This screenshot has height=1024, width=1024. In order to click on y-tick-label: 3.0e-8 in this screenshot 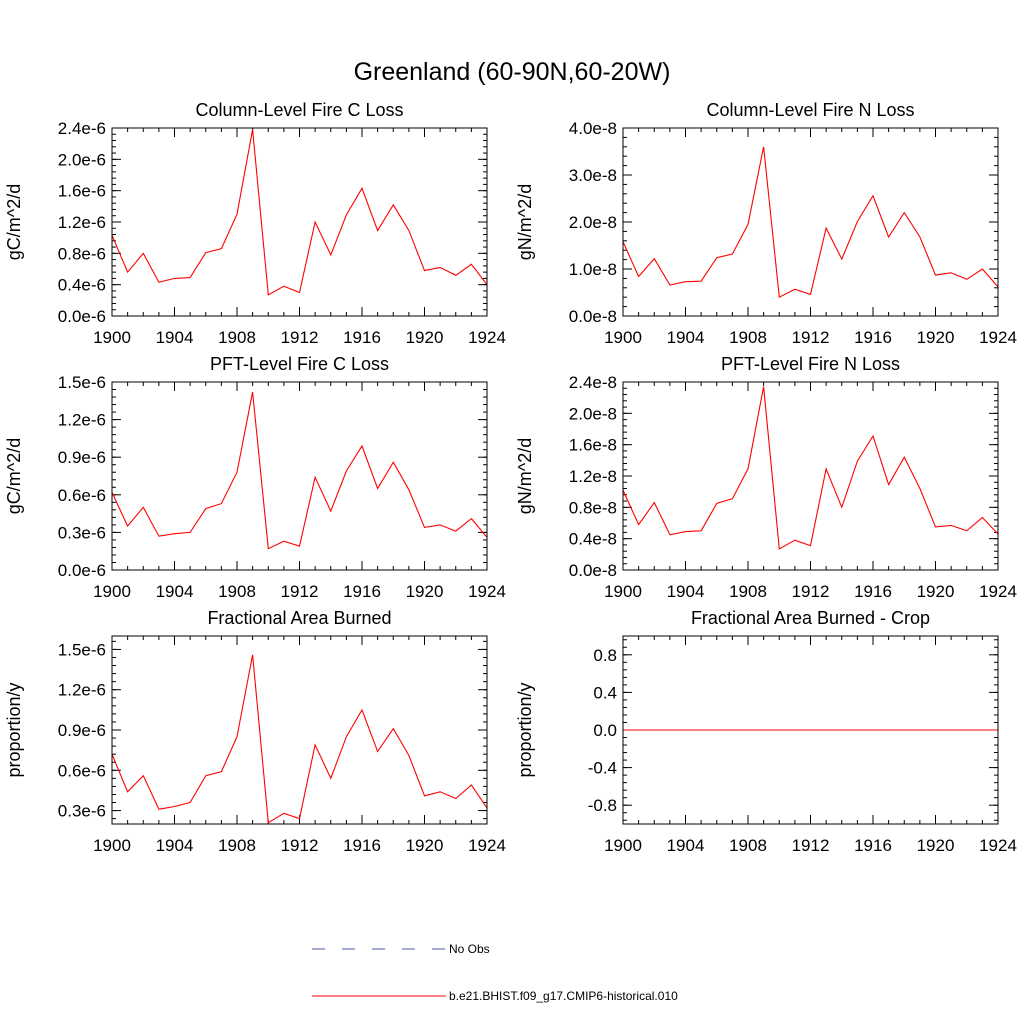, I will do `click(593, 175)`.